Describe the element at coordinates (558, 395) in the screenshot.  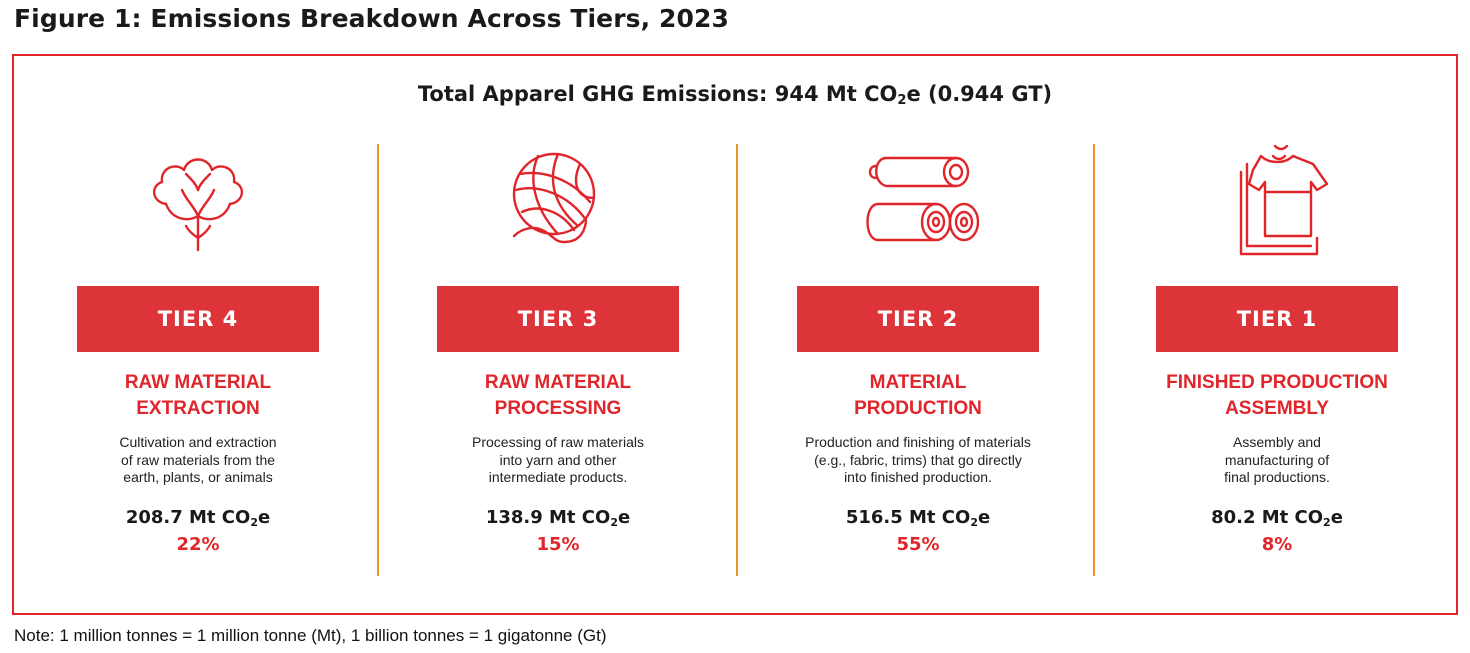
I see `tier-heading: RAW MATERIAL PROCESSING` at that location.